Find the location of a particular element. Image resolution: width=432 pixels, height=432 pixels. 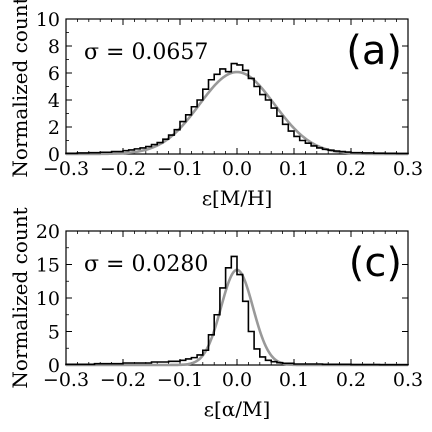

y-tick-label: 5 is located at coordinates (54, 333).